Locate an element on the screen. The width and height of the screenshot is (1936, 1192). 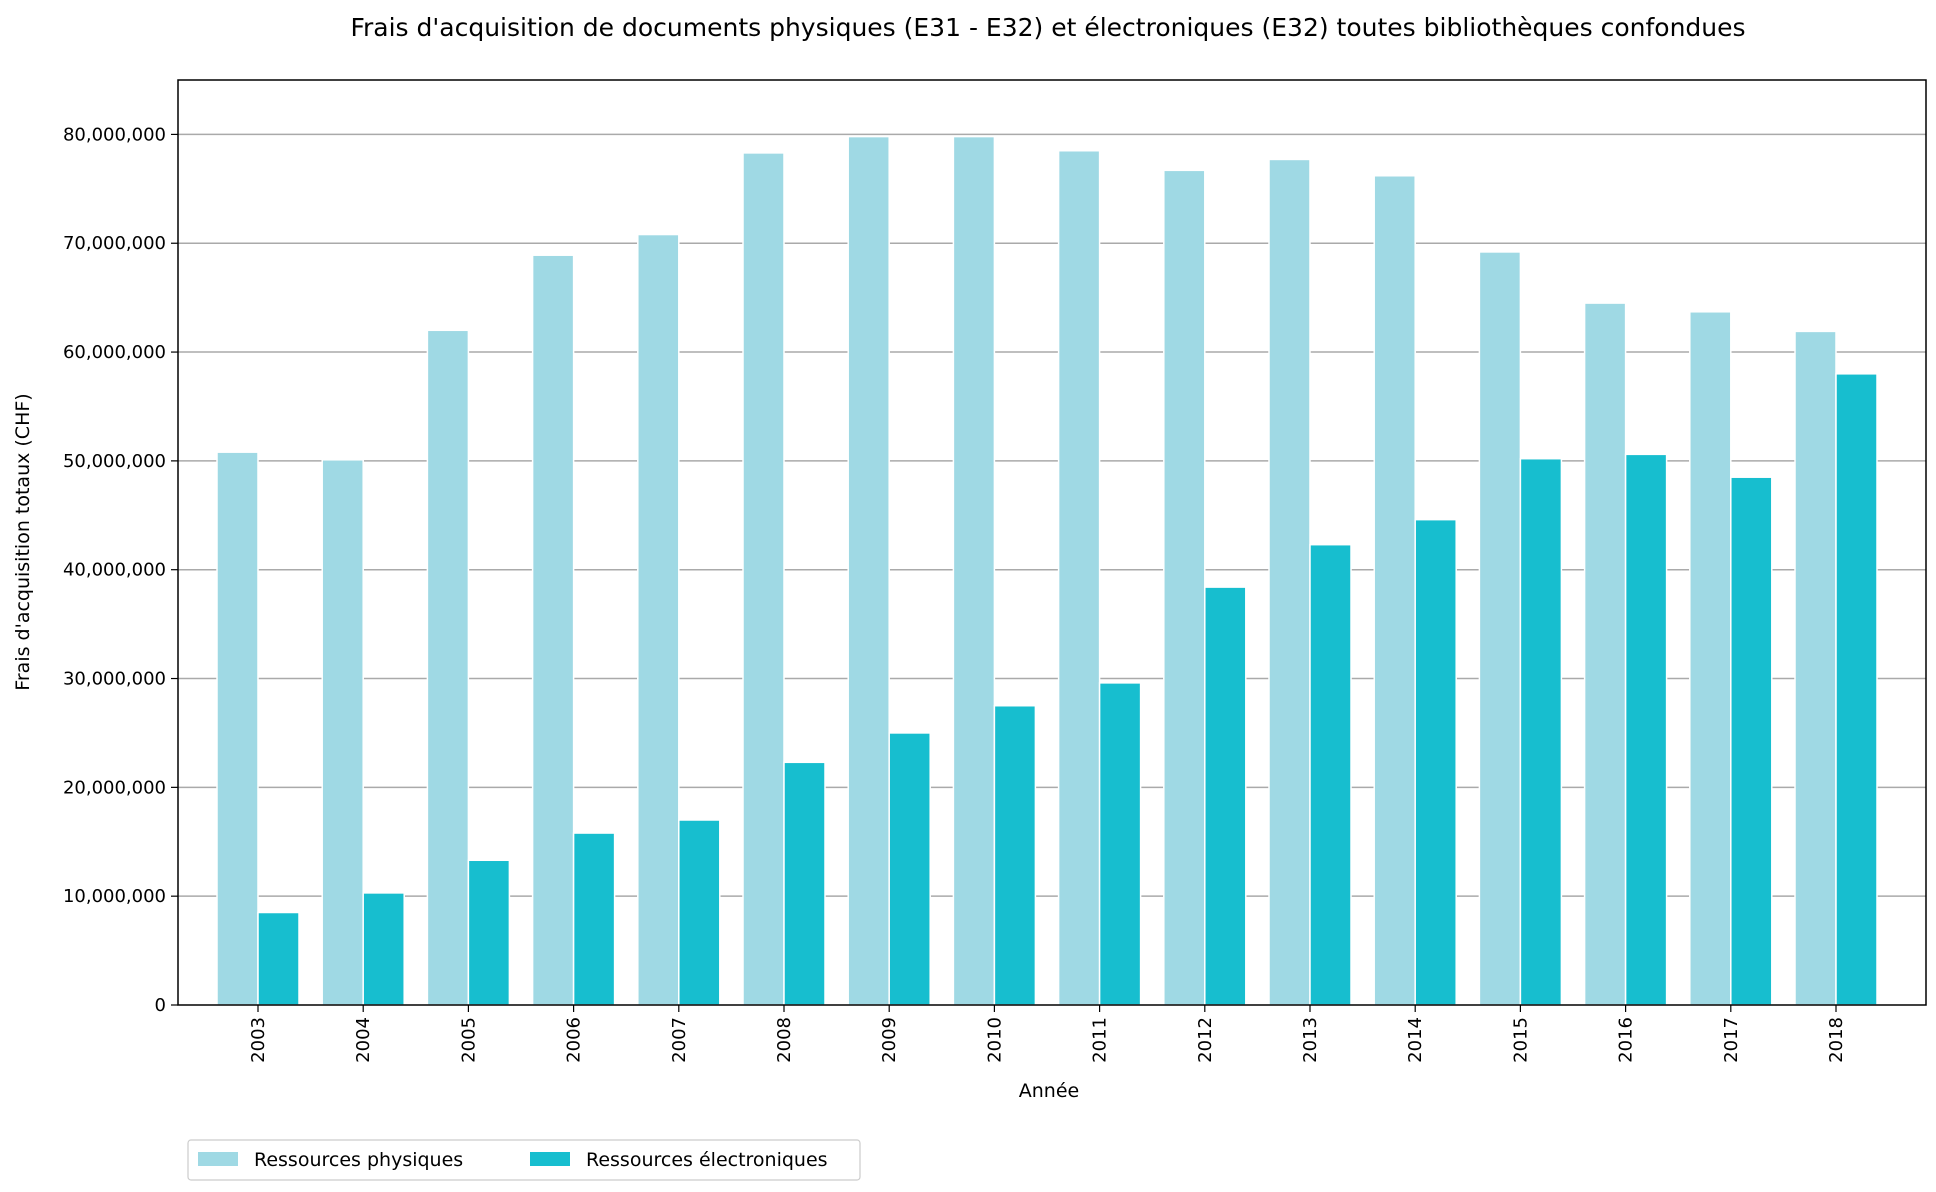
bar-electroniques-2015 is located at coordinates (1541, 731).